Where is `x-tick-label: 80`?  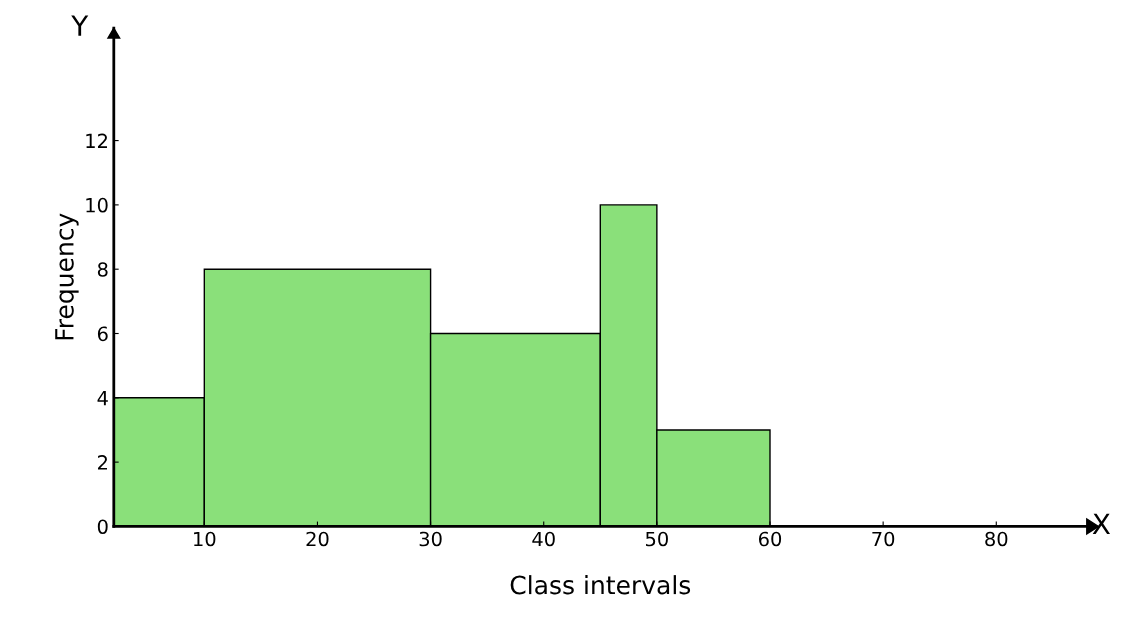
x-tick-label: 80 is located at coordinates (996, 539).